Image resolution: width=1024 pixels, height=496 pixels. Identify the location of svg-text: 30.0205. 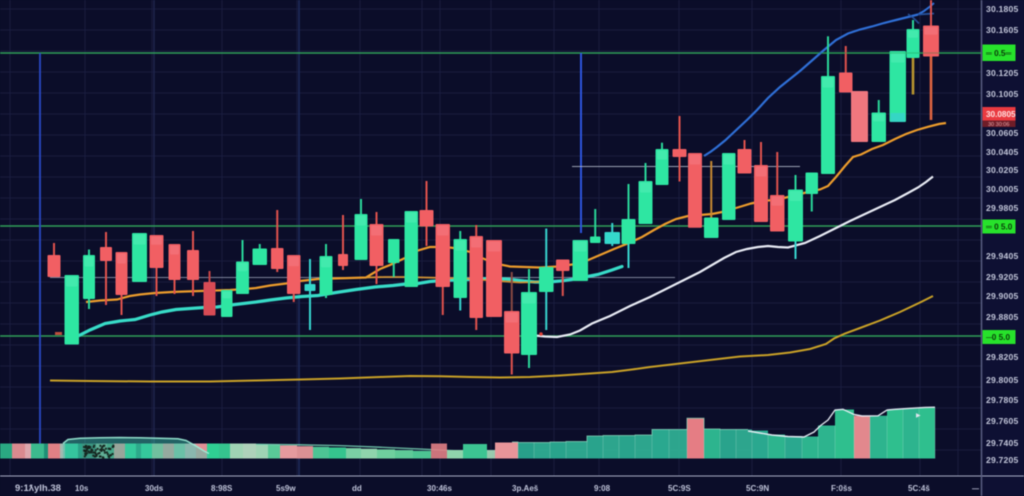
(1002, 170).